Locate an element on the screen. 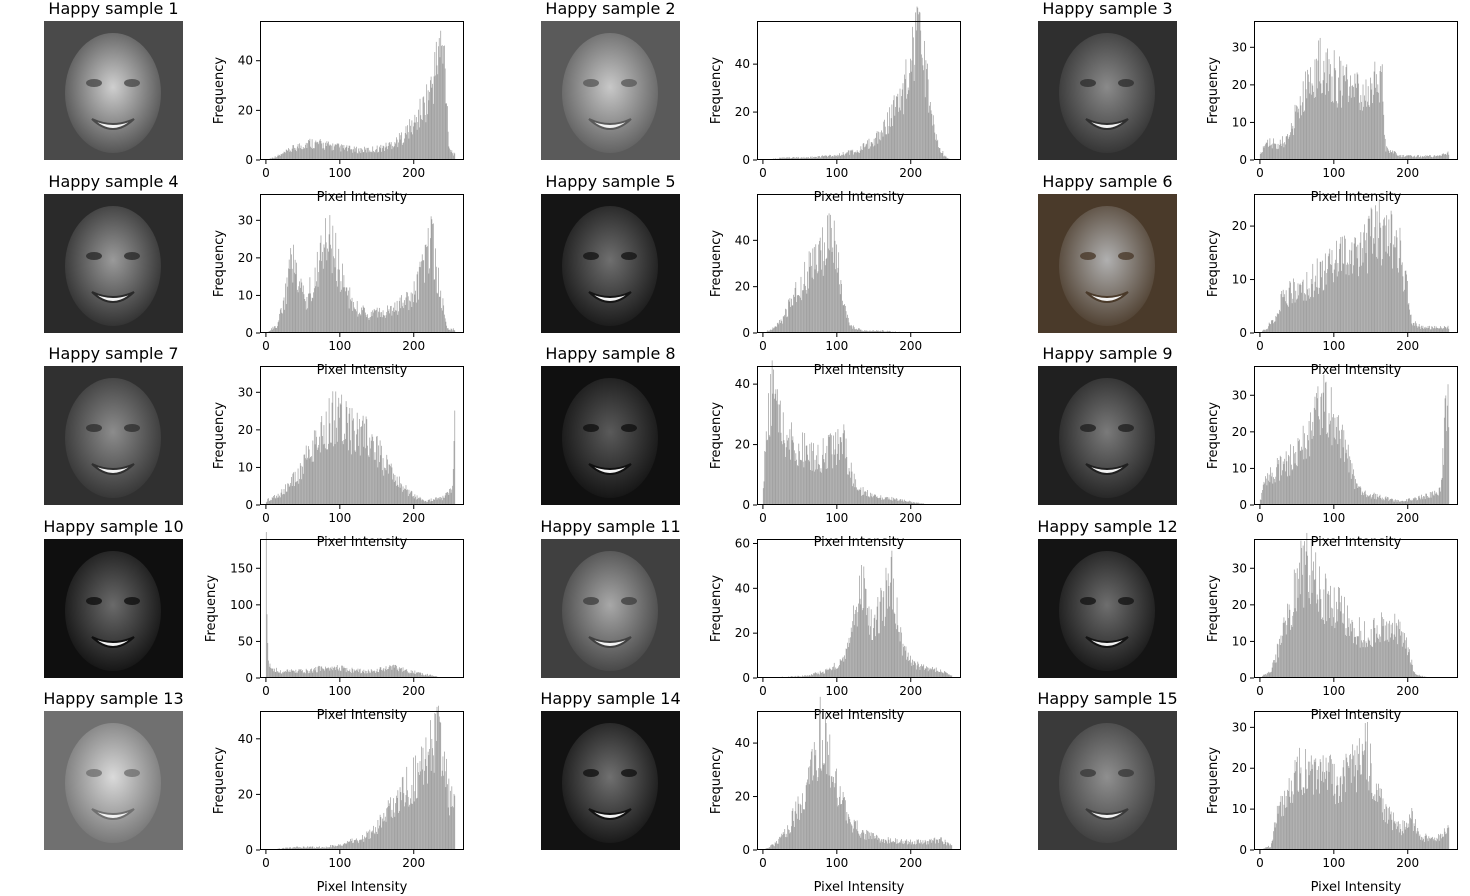 The image size is (1470, 896). x-tick-label: 200 is located at coordinates (910, 518).